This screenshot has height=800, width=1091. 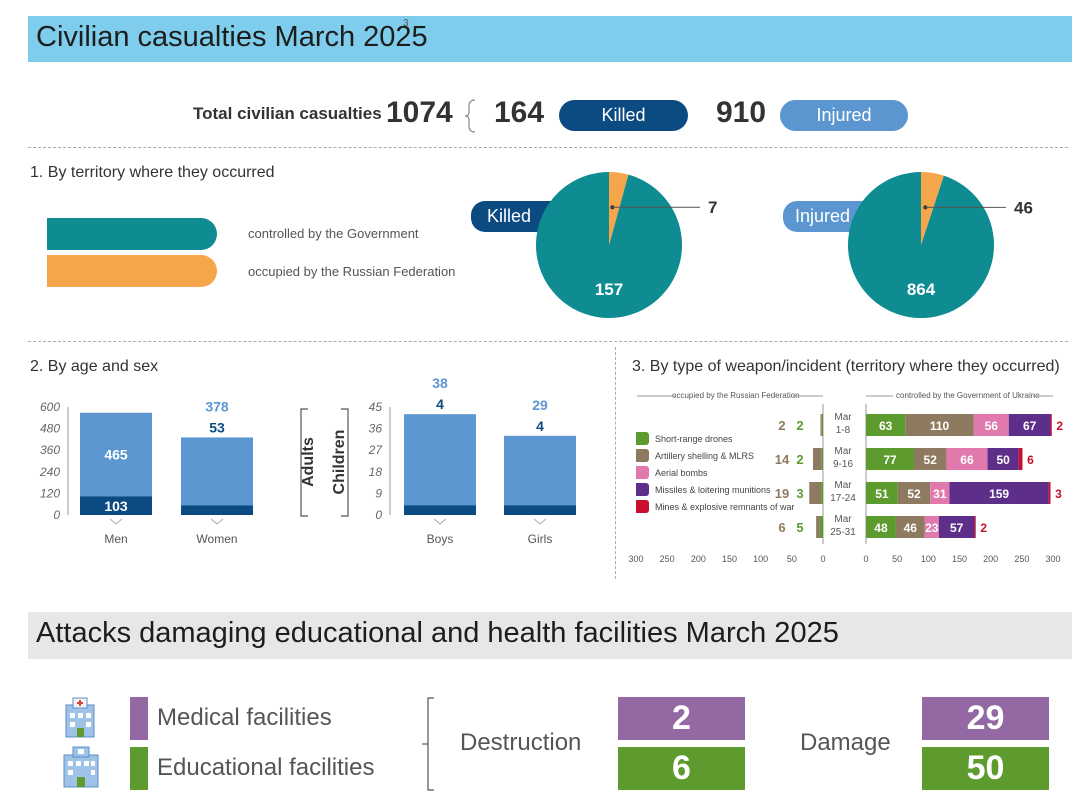 What do you see at coordinates (729, 559) in the screenshot?
I see `left-x-tick: 150` at bounding box center [729, 559].